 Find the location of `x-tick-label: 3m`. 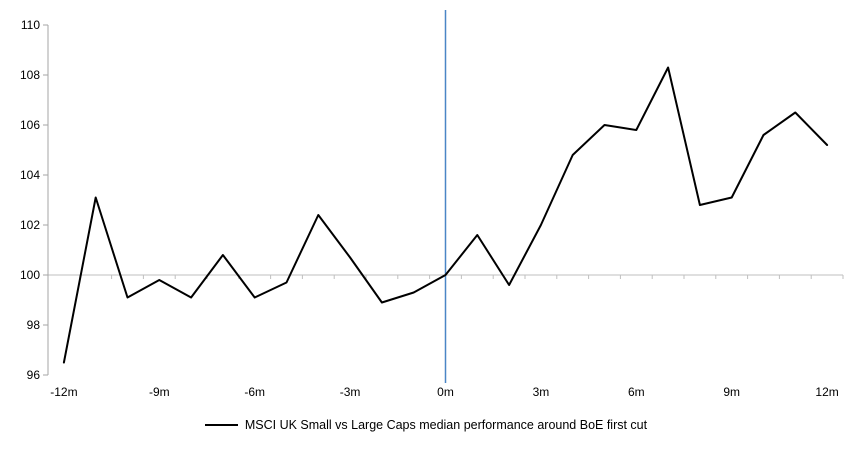

x-tick-label: 3m is located at coordinates (541, 392).